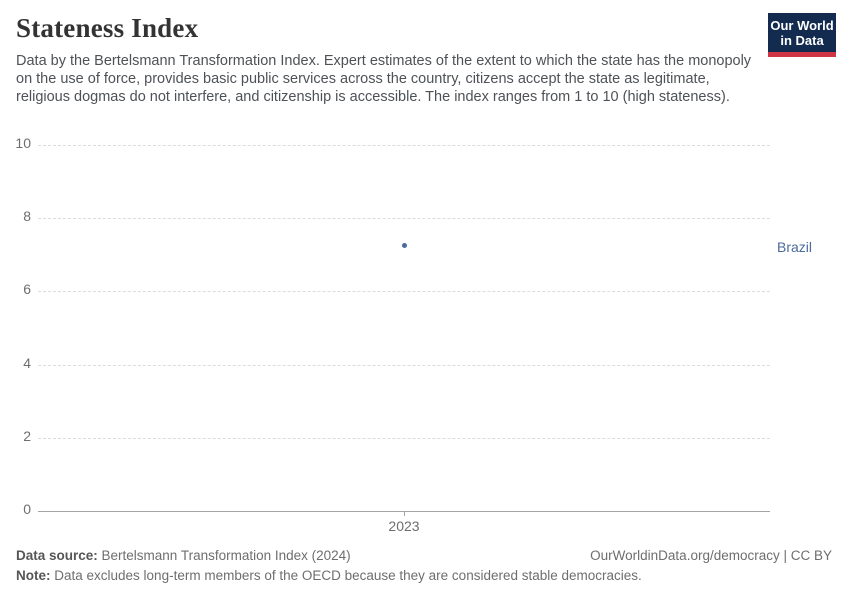 This screenshot has height=600, width=850. I want to click on data-source-text: Bertelsmann Transformation Index (2024), so click(224, 555).